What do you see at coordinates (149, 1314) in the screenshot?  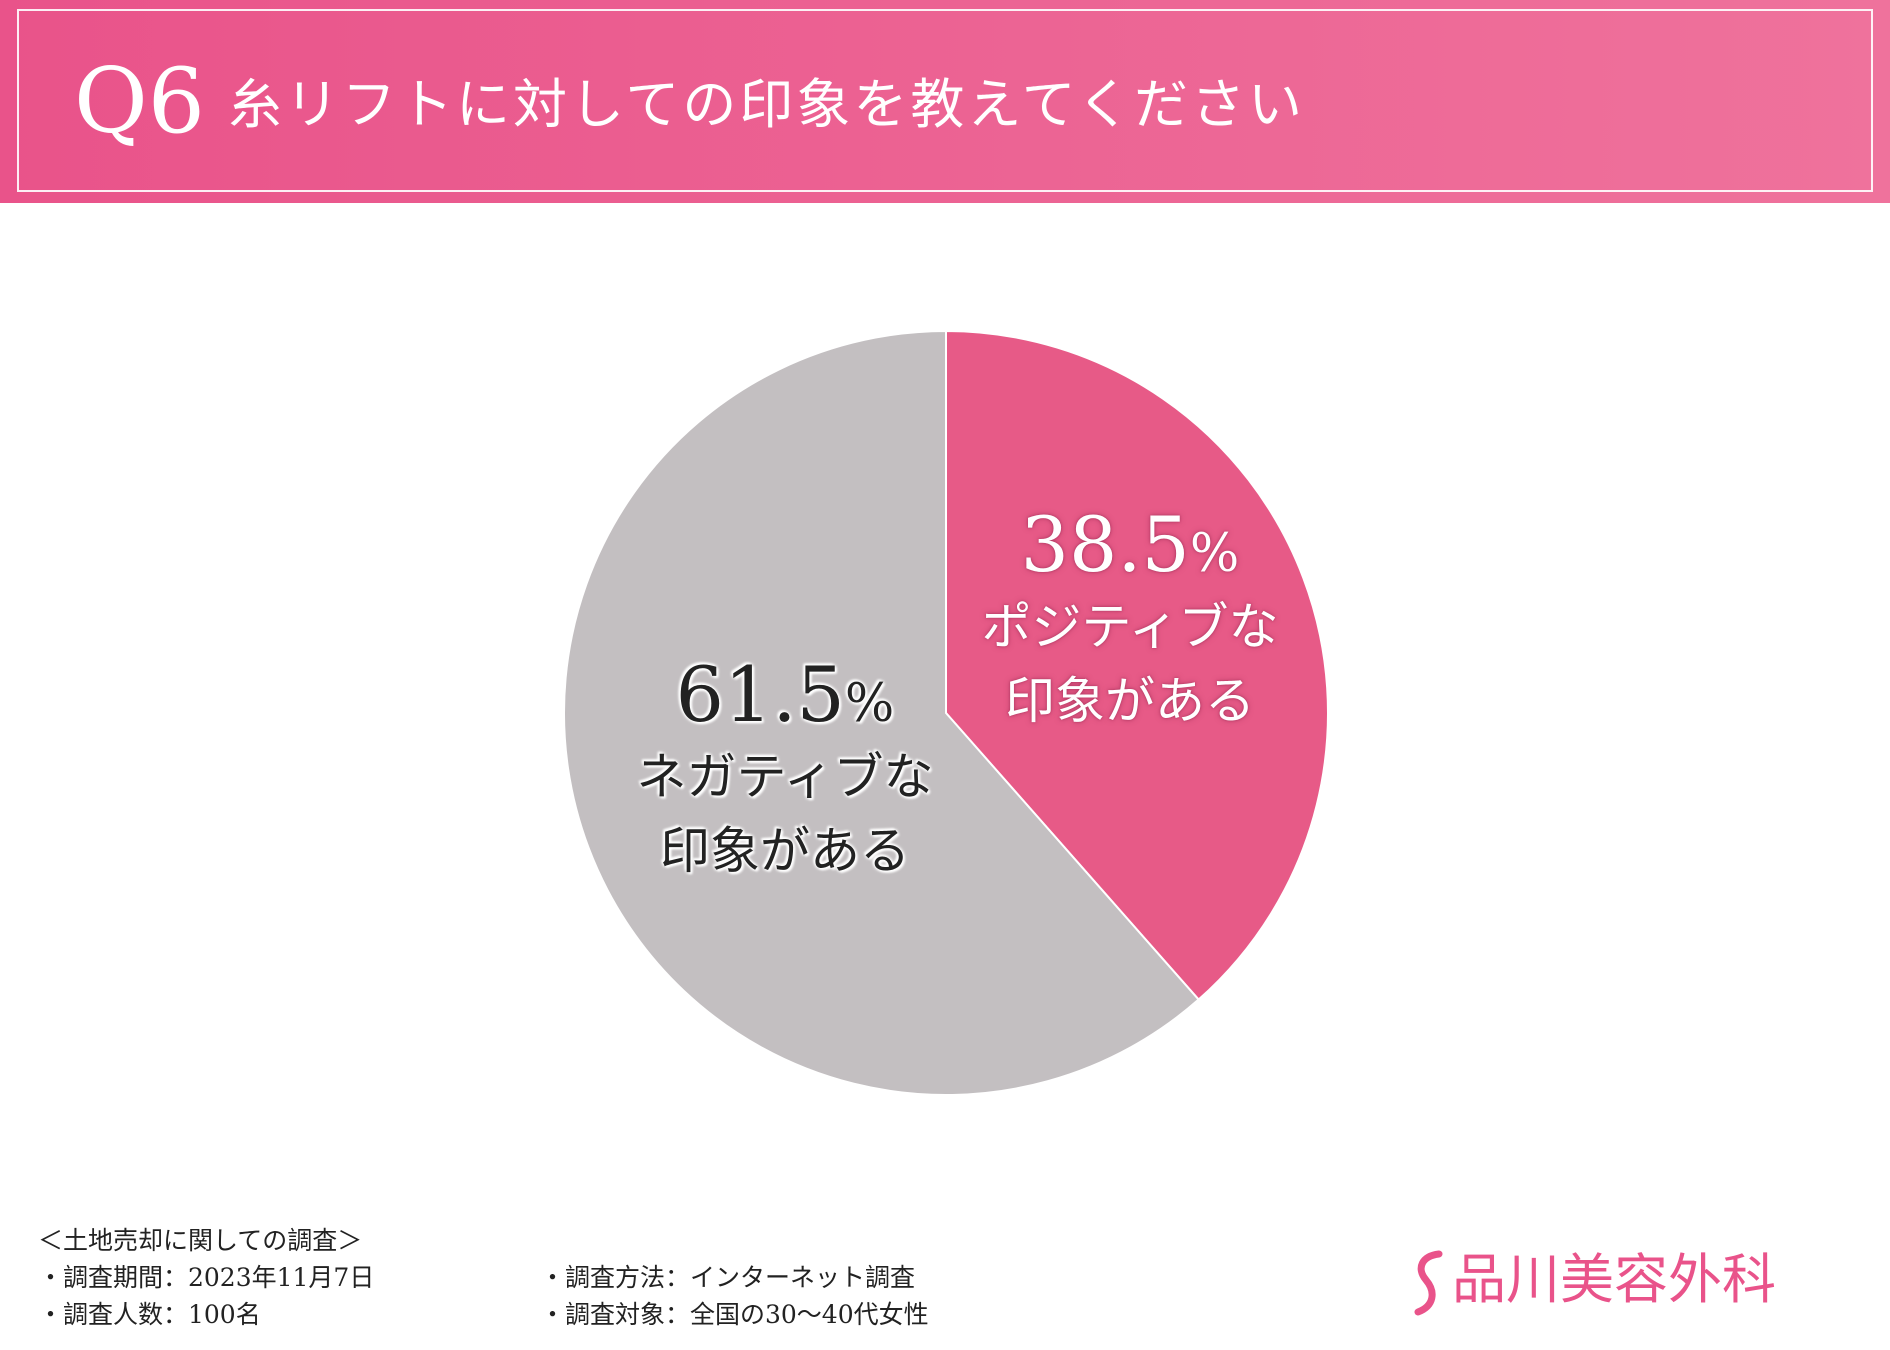 I see `survey-respondents: ・調査人数：100名` at bounding box center [149, 1314].